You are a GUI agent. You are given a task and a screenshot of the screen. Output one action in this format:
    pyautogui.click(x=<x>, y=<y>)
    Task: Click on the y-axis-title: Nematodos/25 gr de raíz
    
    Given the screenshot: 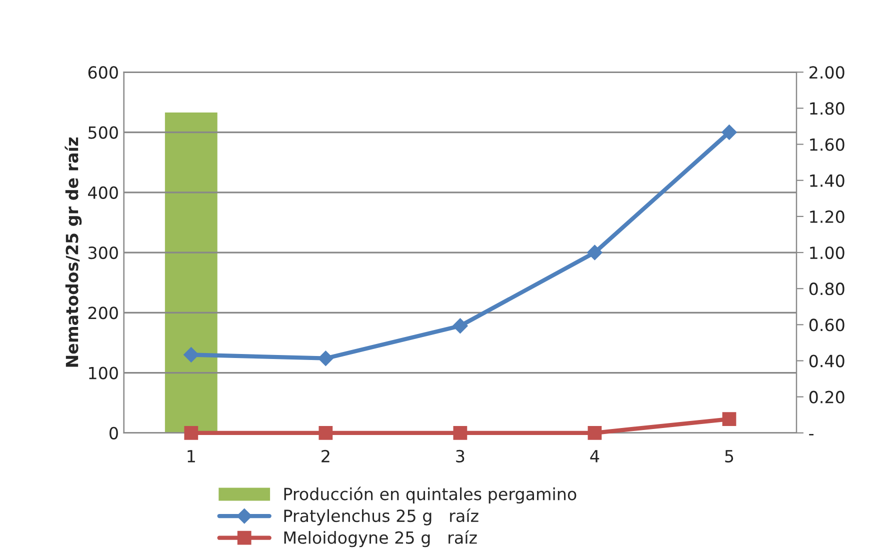 What is the action you would take?
    pyautogui.click(x=73, y=252)
    